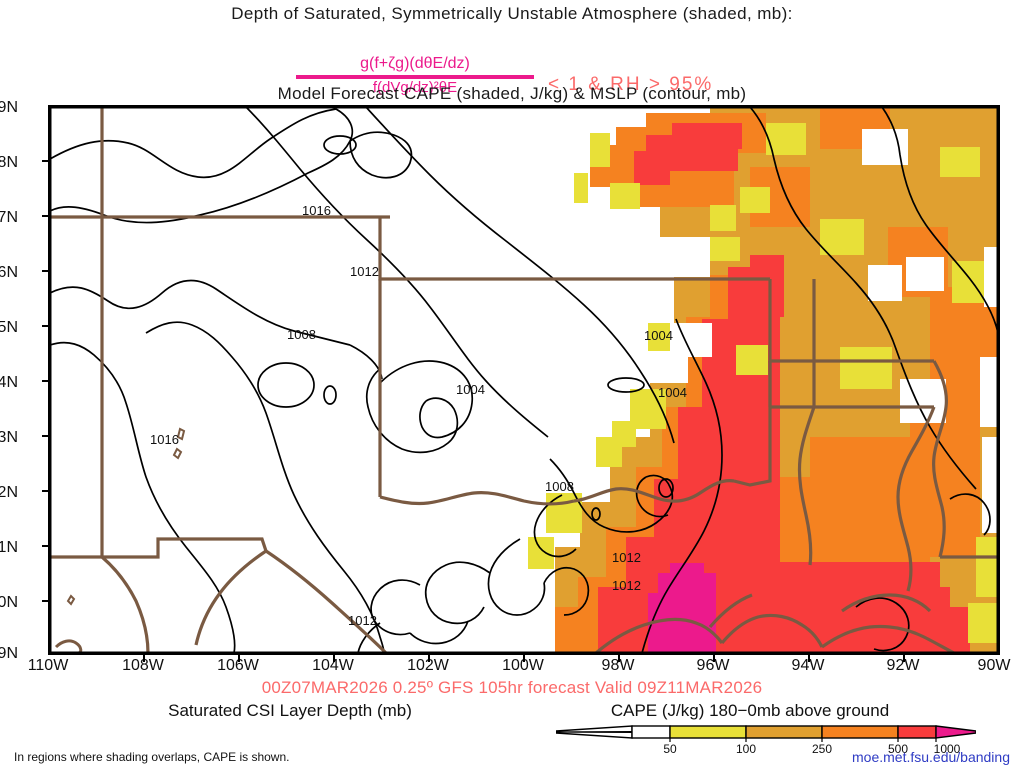 The width and height of the screenshot is (1024, 768). I want to click on y-axis-label-34N: 34N, so click(9, 382).